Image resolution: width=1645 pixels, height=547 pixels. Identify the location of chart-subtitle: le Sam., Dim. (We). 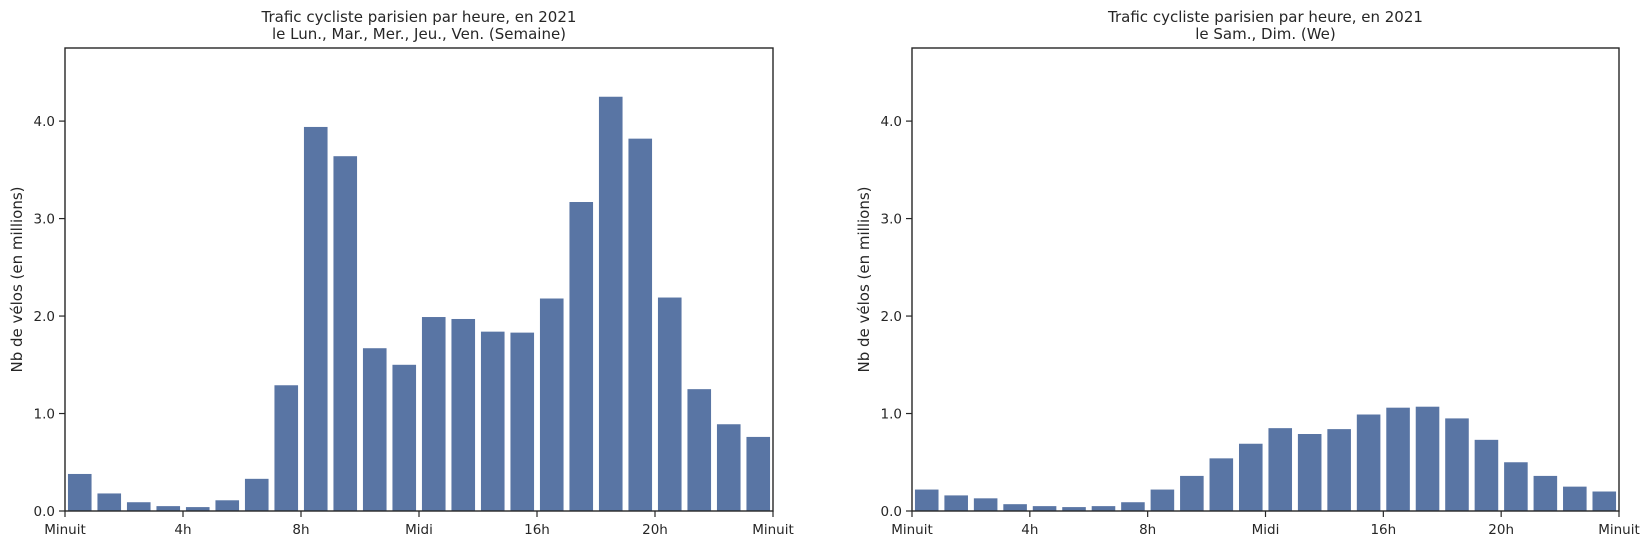
(1265, 34).